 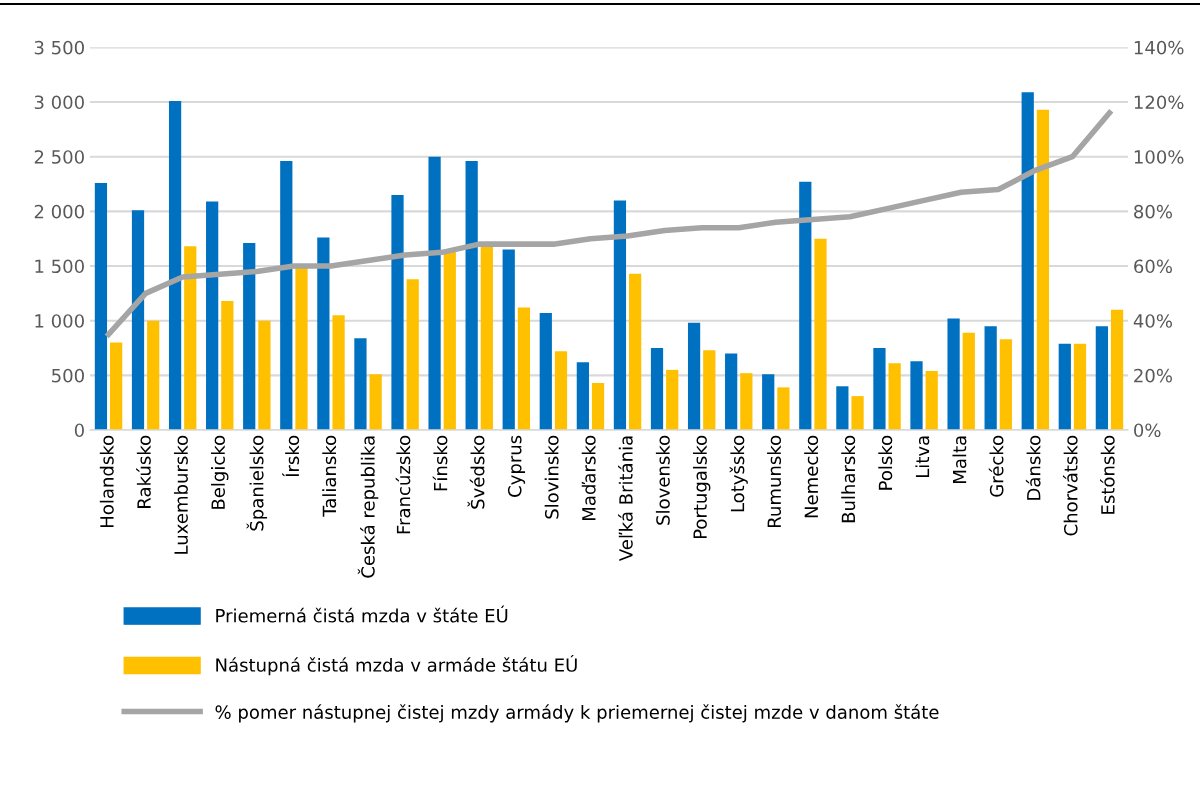 What do you see at coordinates (1159, 47) in the screenshot?
I see `y2-tick-label: 140%` at bounding box center [1159, 47].